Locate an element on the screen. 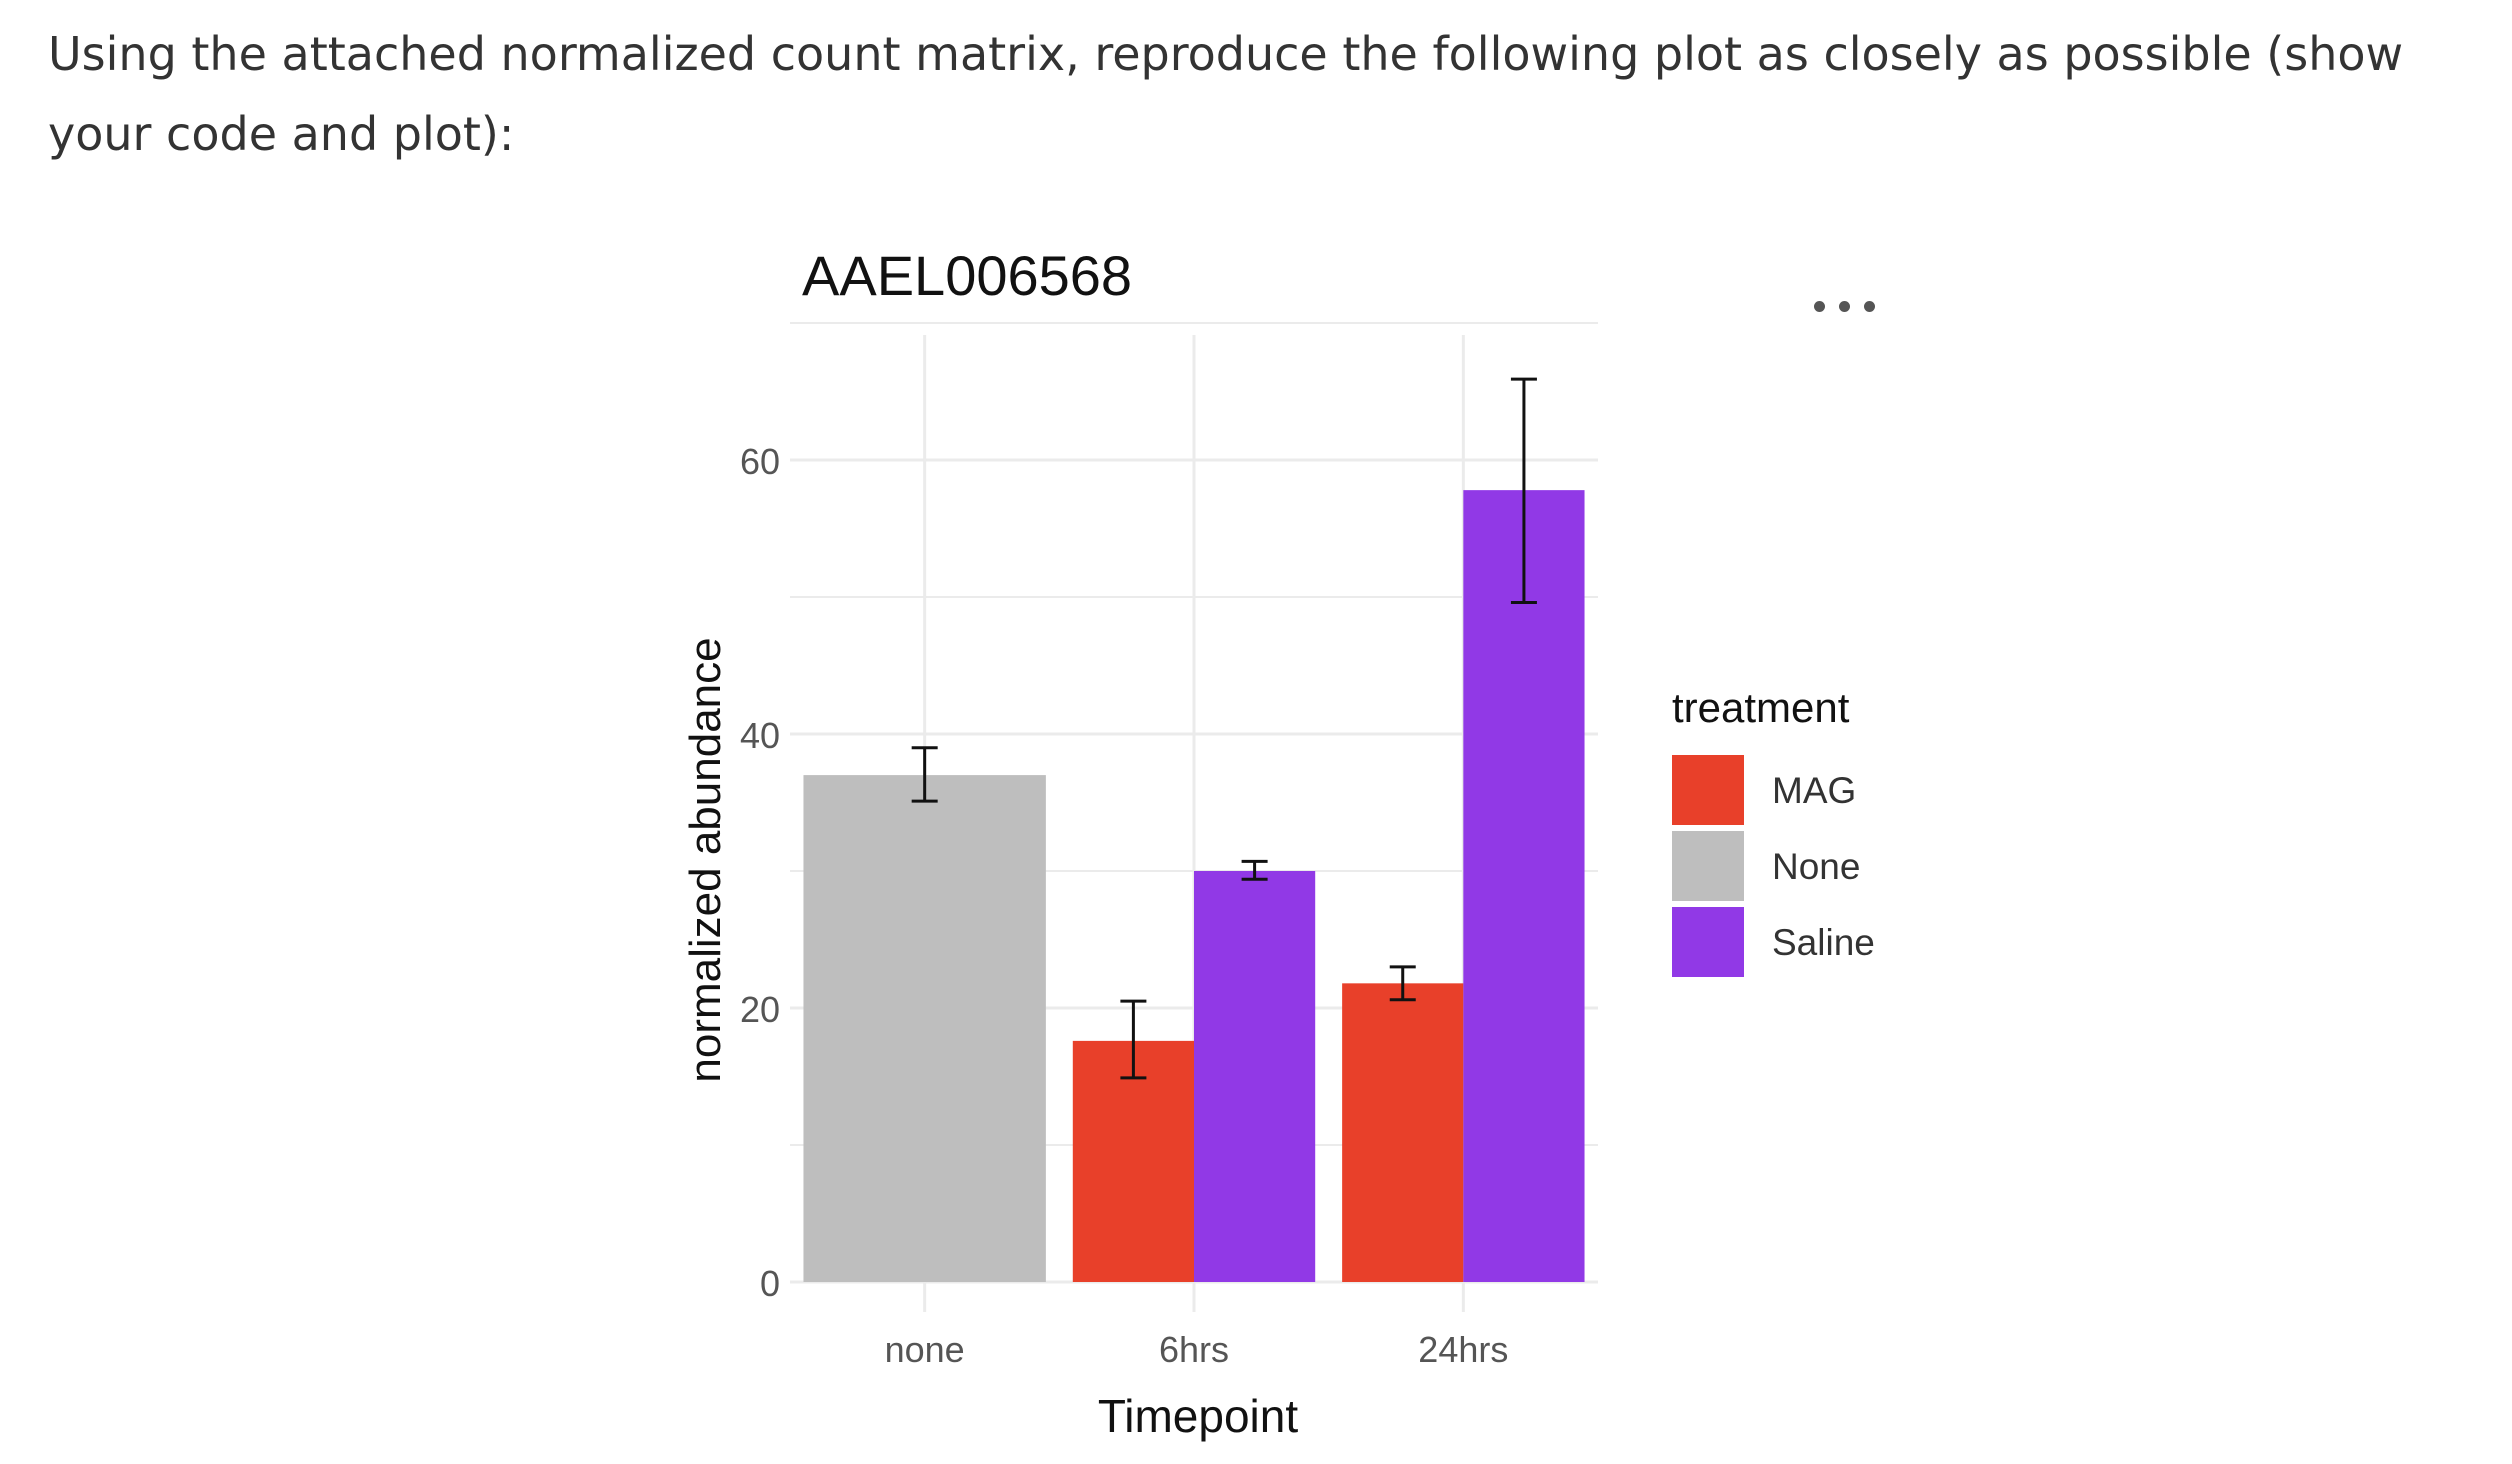  x-tick-label: none is located at coordinates (925, 1349).